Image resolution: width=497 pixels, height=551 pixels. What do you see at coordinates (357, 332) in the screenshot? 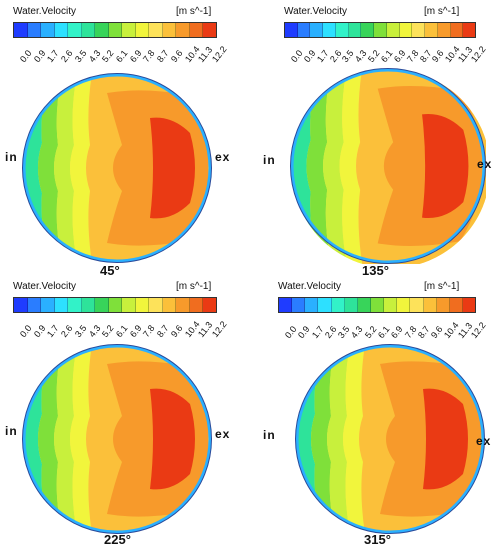
I see `colorbar-tick-label: 4.3` at bounding box center [357, 332].